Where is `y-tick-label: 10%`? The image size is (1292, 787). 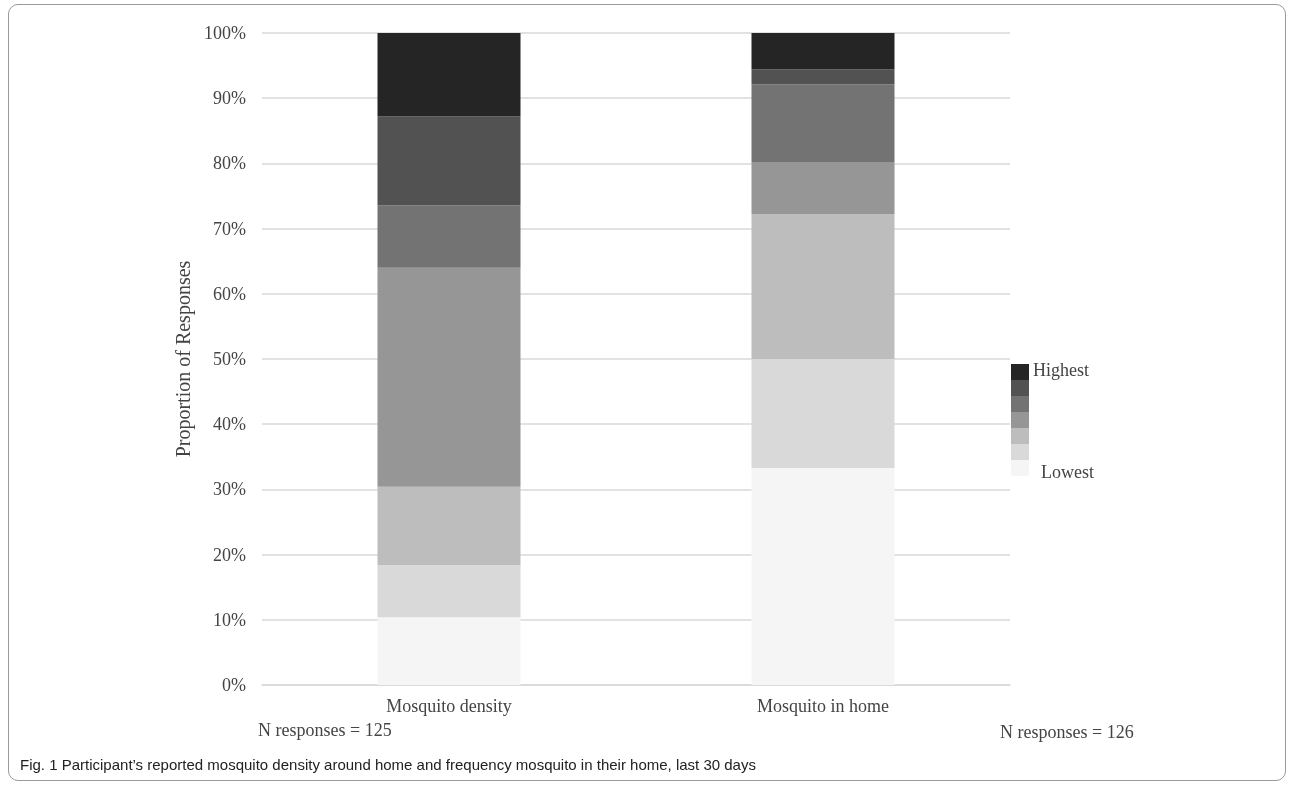 y-tick-label: 10% is located at coordinates (229, 619).